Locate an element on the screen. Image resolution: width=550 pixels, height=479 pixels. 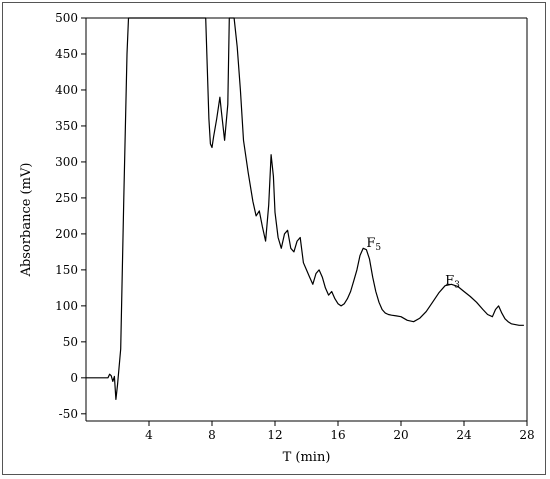
x-axis-ticks: 4 8 12 16 20 24 28 is located at coordinates (340, 431).